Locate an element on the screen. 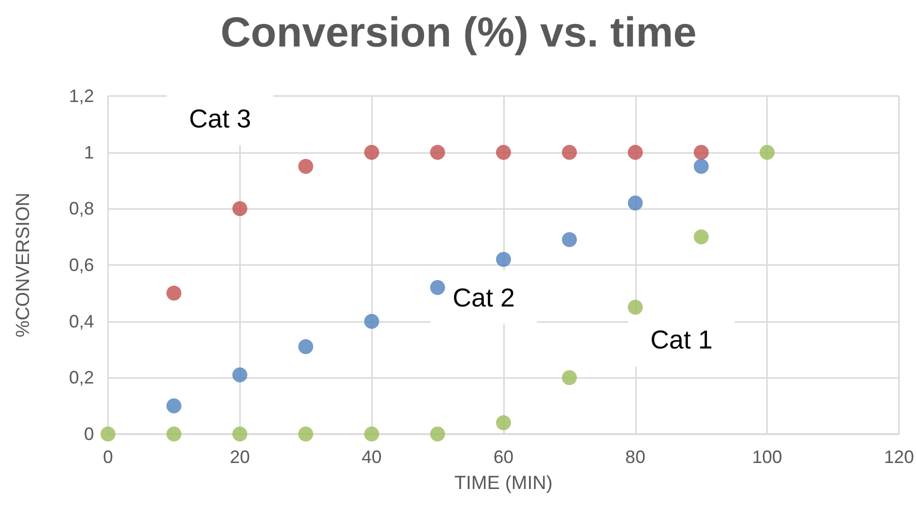 This screenshot has height=516, width=917. x-tick-label: 80 is located at coordinates (635, 457).